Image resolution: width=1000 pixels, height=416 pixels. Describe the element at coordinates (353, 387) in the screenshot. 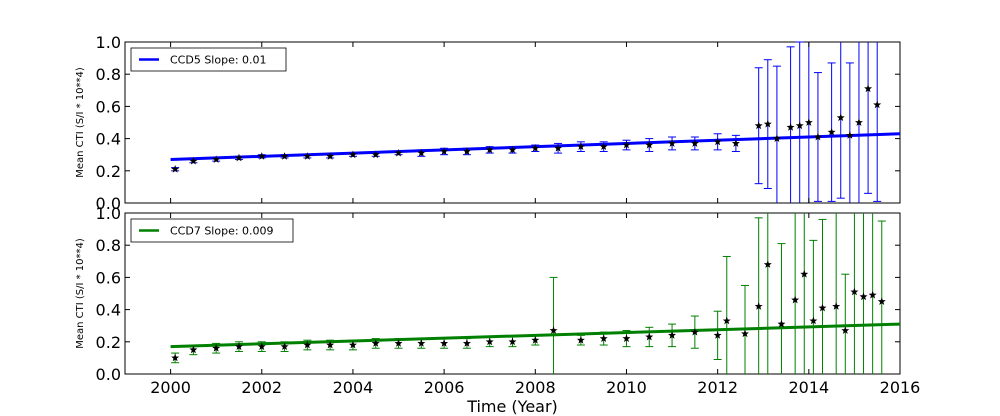

I see `x-tick-label: 2004` at that location.